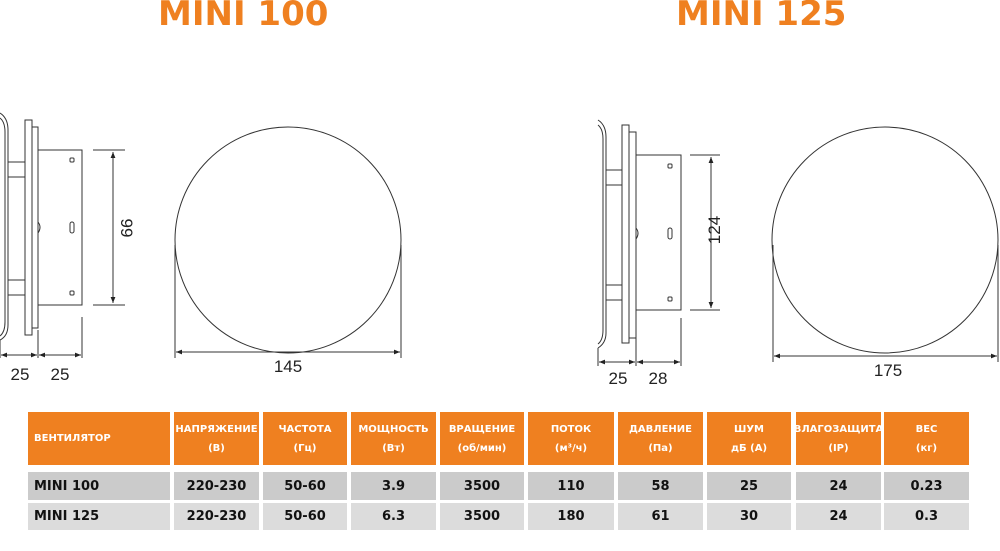 The height and width of the screenshot is (551, 1000). I want to click on table-cell: 3.9, so click(393, 486).